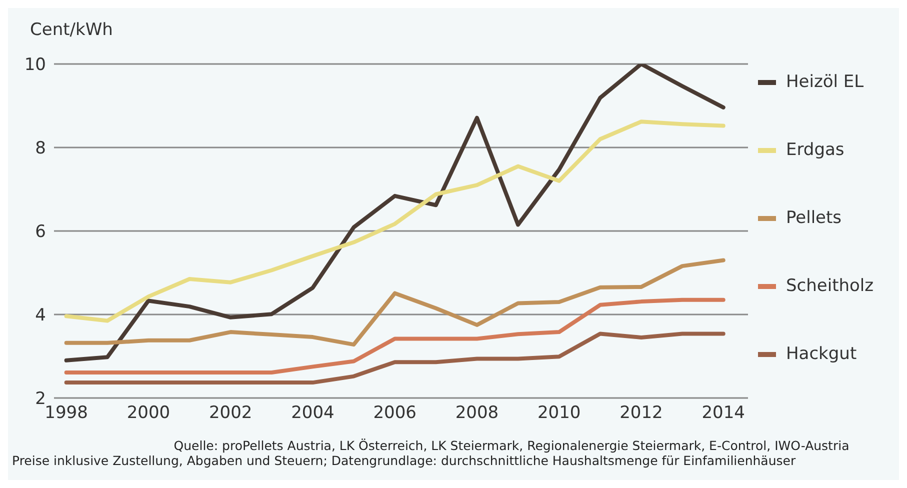 The height and width of the screenshot is (488, 907). Describe the element at coordinates (641, 413) in the screenshot. I see `x-tick-label: 2012` at that location.